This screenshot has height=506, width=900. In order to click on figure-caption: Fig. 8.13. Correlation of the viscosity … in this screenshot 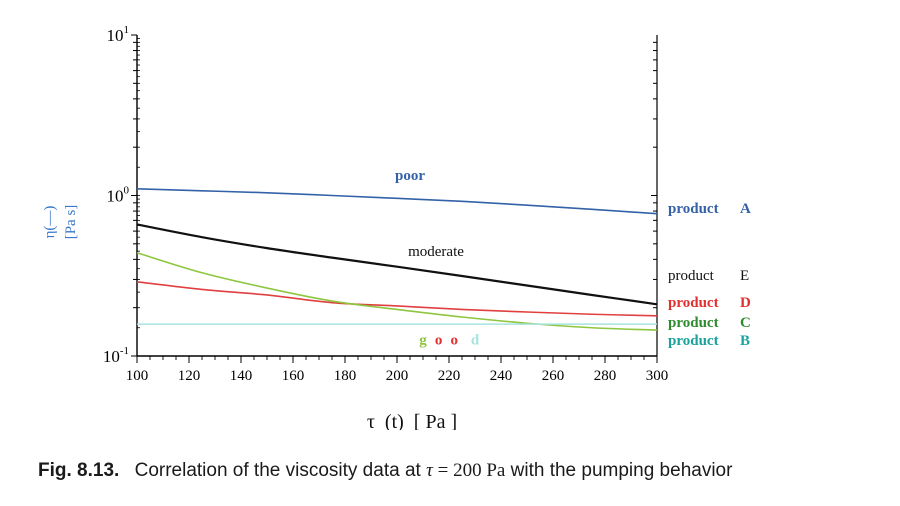, I will do `click(468, 471)`.